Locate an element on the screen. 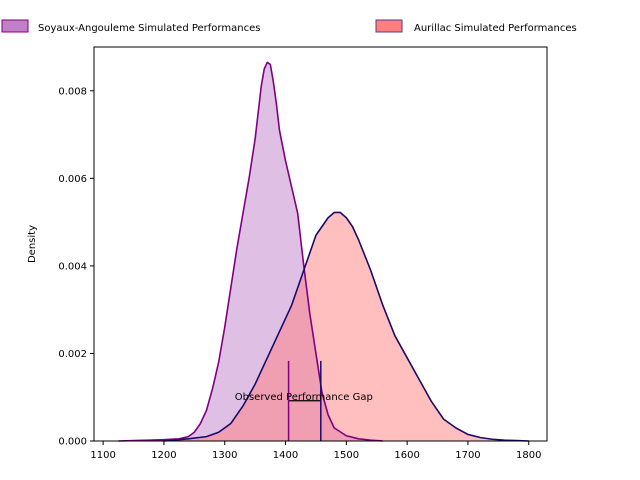 The image size is (640, 480). y-axis-label: Density is located at coordinates (32, 244).